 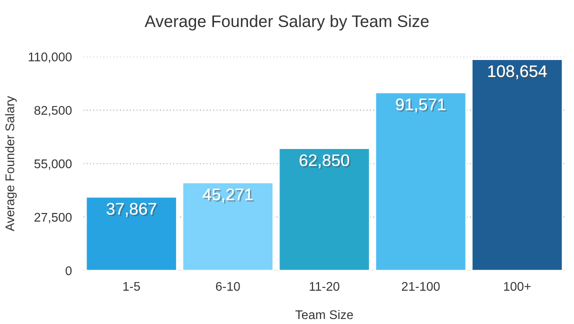 I want to click on x-tick-label: 21-100, so click(x=421, y=286).